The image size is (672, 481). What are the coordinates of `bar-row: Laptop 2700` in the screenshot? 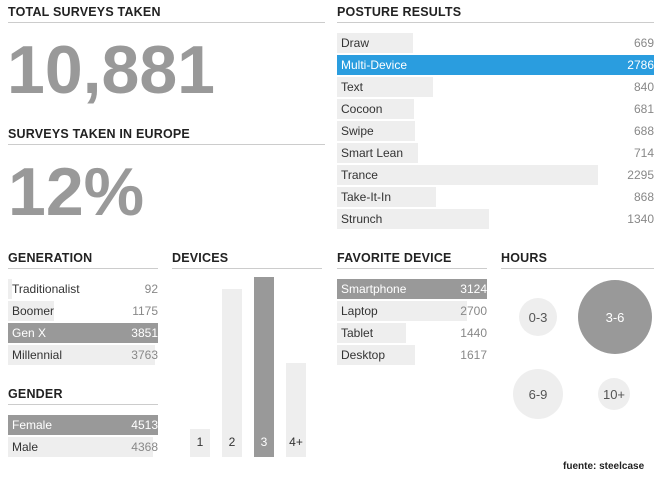 It's located at (412, 311).